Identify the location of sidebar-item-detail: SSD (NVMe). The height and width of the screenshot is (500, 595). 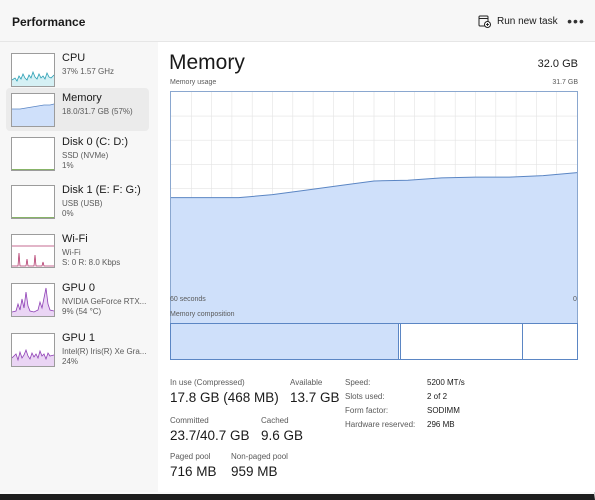
(85, 155).